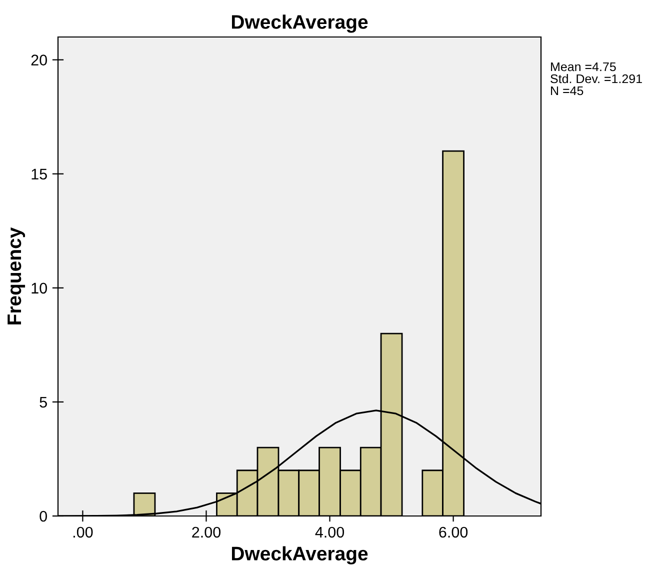  I want to click on y-tick-label: 15, so click(39, 174).